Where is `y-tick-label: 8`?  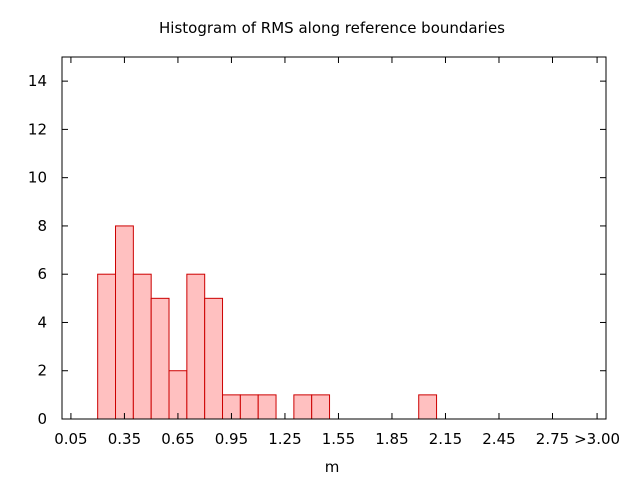
y-tick-label: 8 is located at coordinates (42, 226).